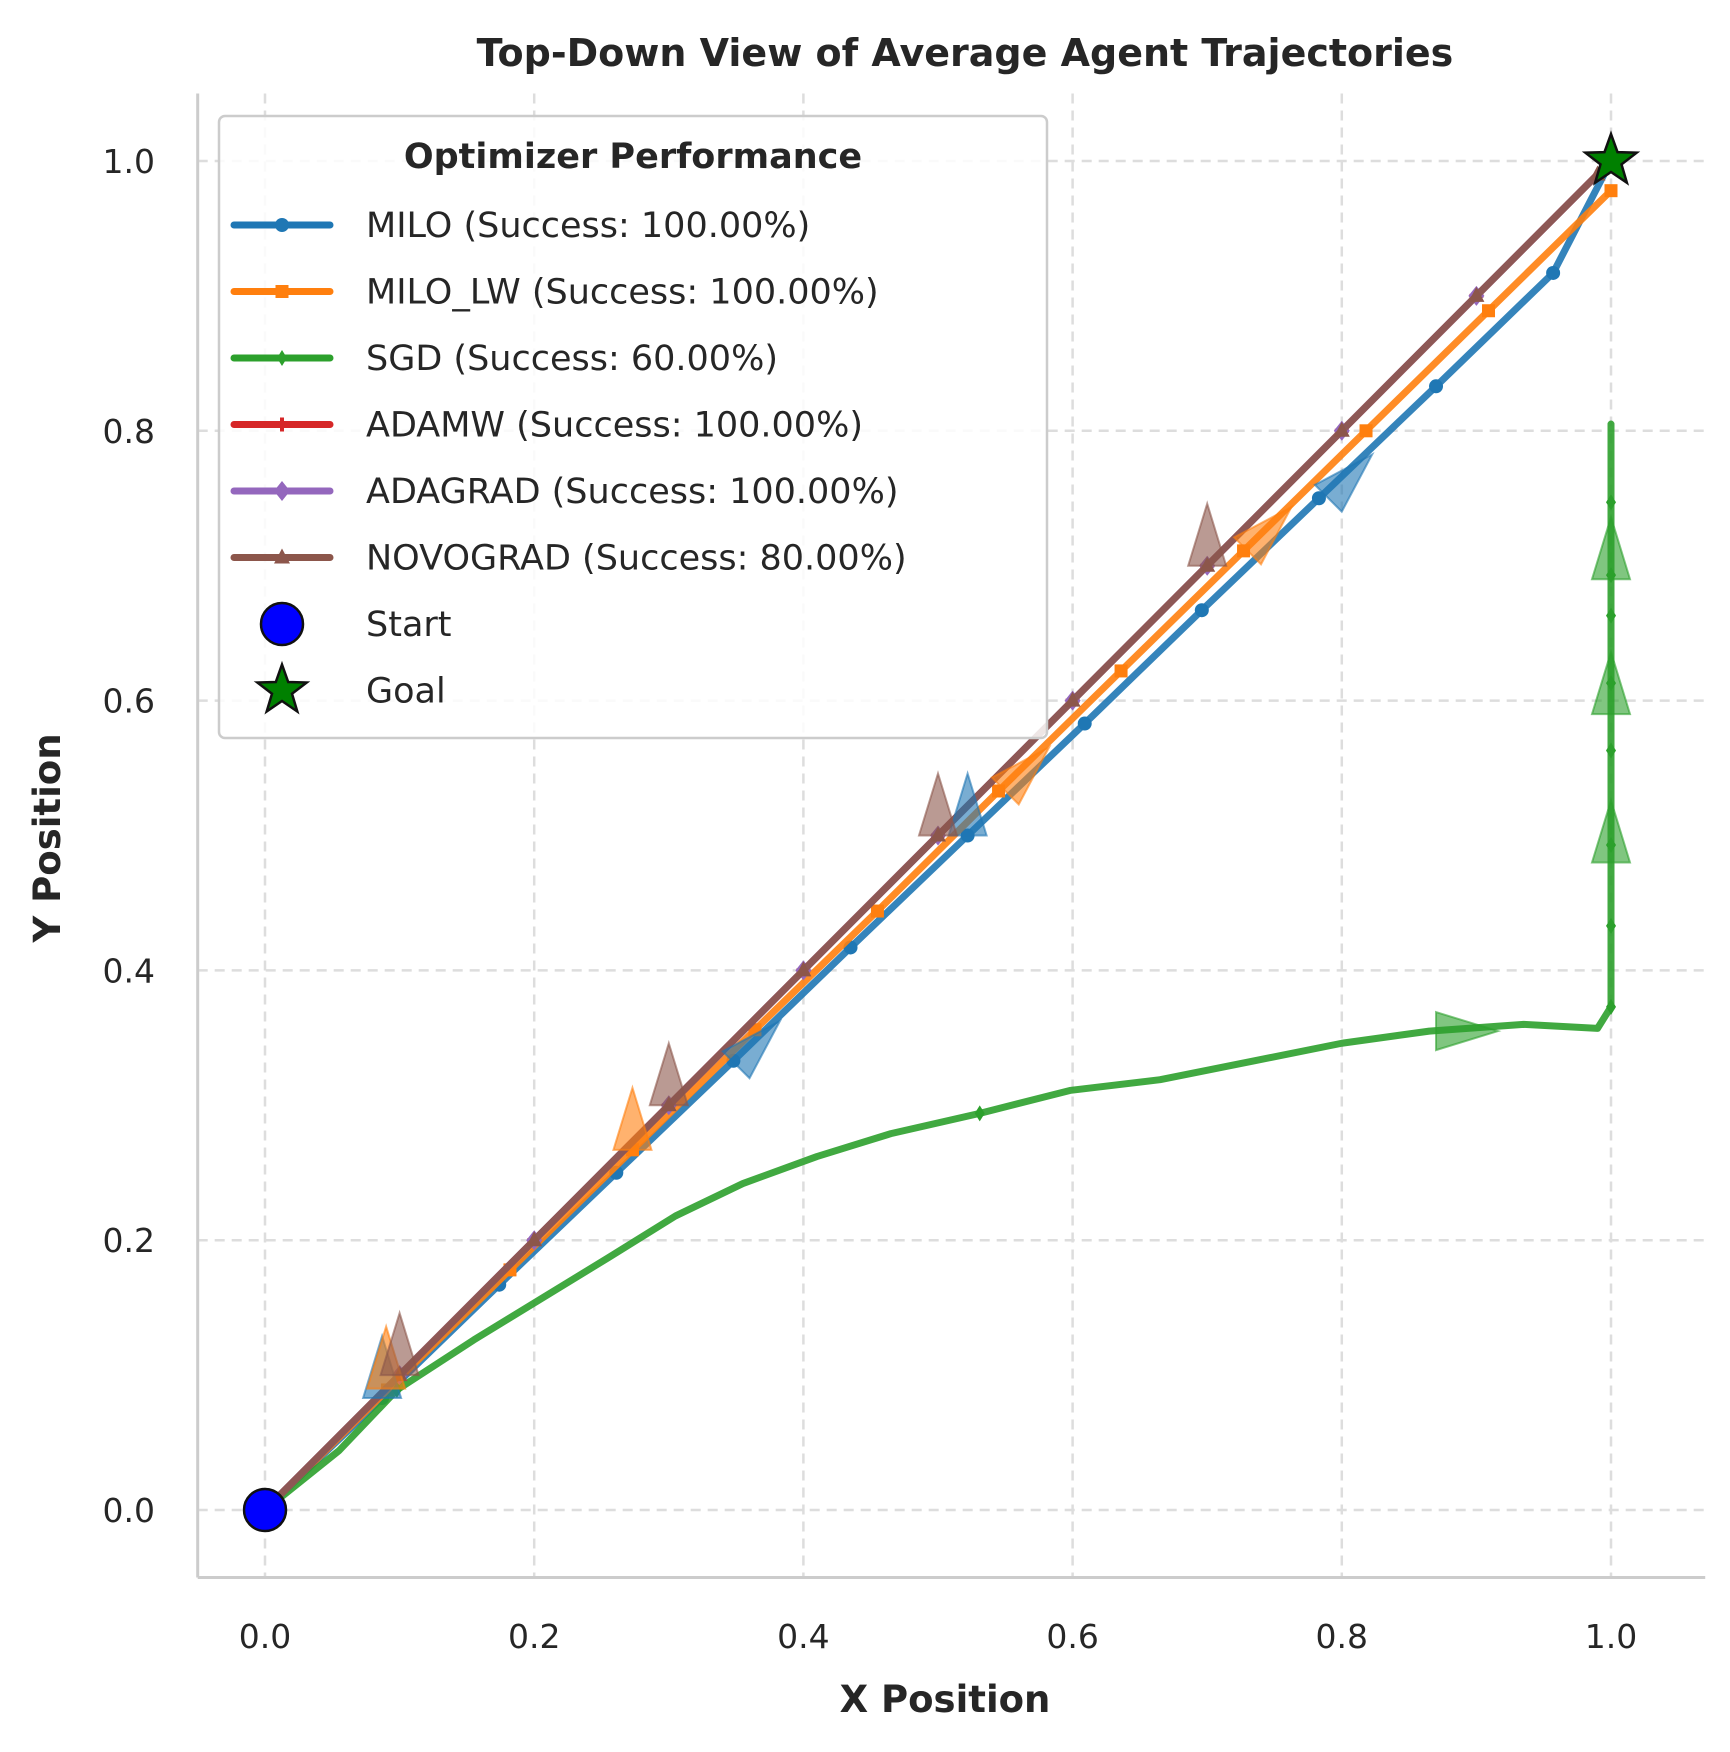  I want to click on legend-label: MILO_LW (Success: 100.00%), so click(622, 293).